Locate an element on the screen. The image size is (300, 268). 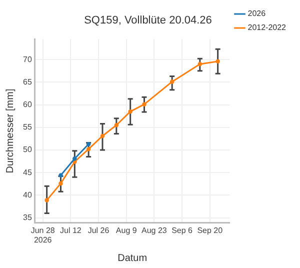
y-tick-label: 65 is located at coordinates (27, 81).